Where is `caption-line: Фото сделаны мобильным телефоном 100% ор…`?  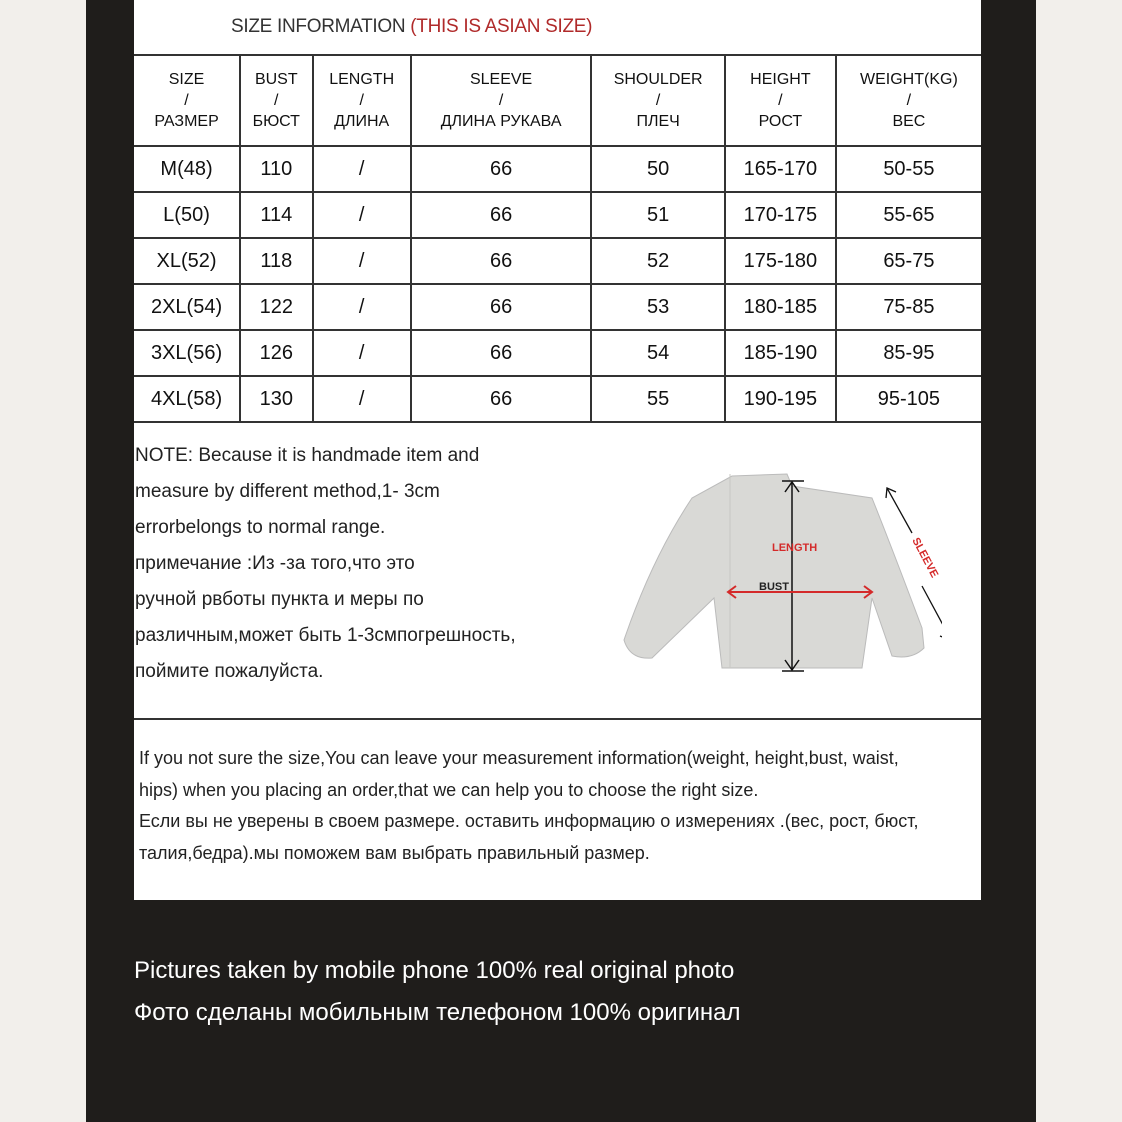 caption-line: Фото сделаны мобильным телефоном 100% ор… is located at coordinates (437, 1012).